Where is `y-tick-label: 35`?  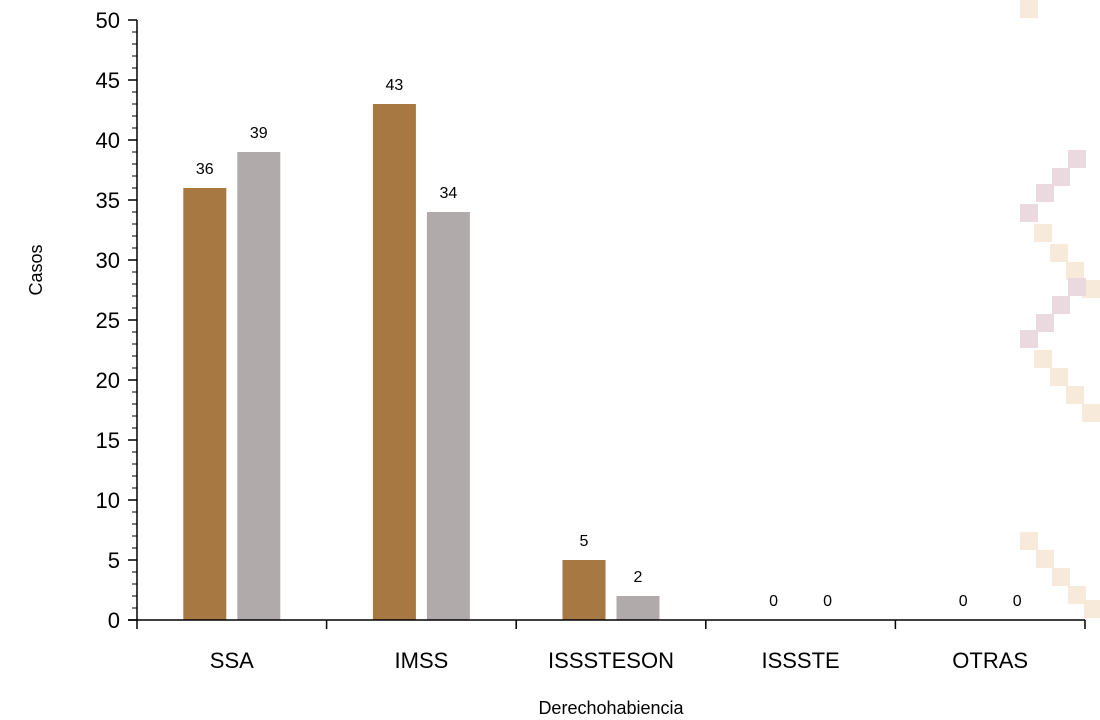 y-tick-label: 35 is located at coordinates (108, 200).